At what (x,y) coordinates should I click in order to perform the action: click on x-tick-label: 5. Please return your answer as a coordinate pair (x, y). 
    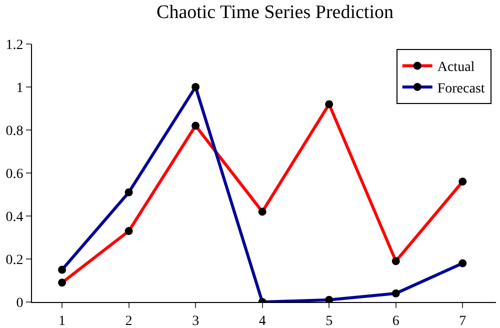
    Looking at the image, I should click on (329, 321).